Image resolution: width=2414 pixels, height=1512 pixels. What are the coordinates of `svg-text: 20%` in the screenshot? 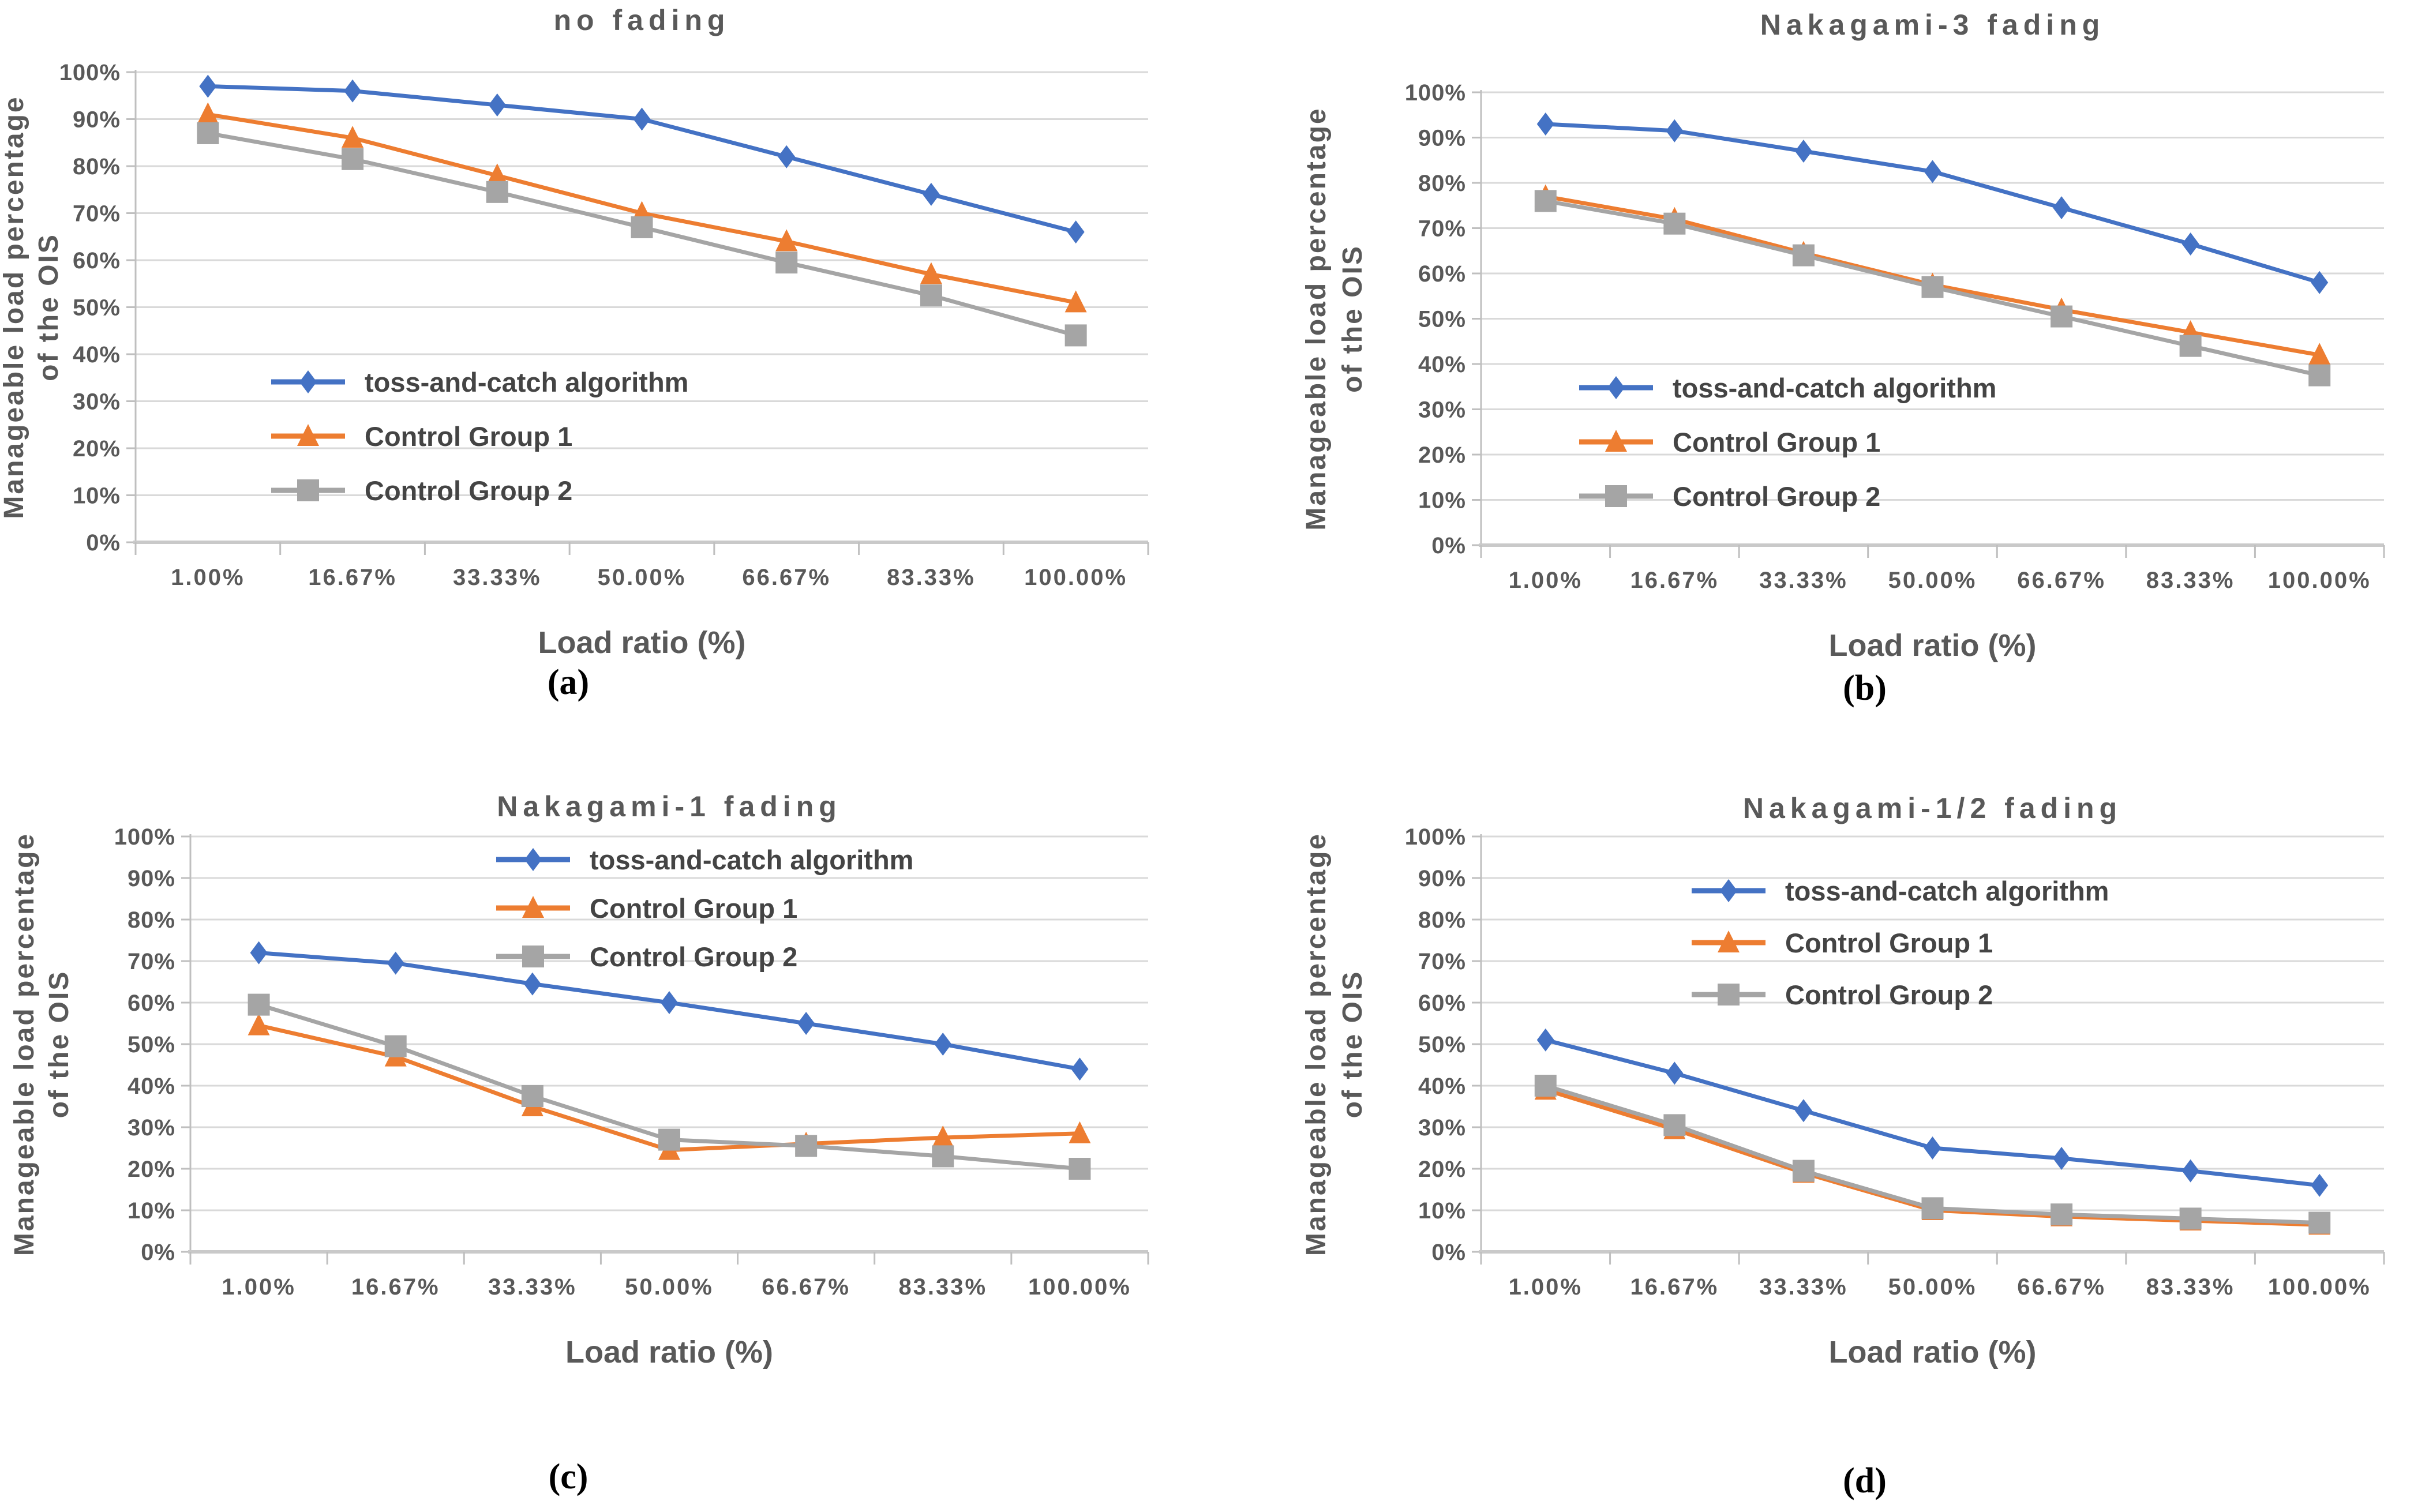 It's located at (151, 1169).